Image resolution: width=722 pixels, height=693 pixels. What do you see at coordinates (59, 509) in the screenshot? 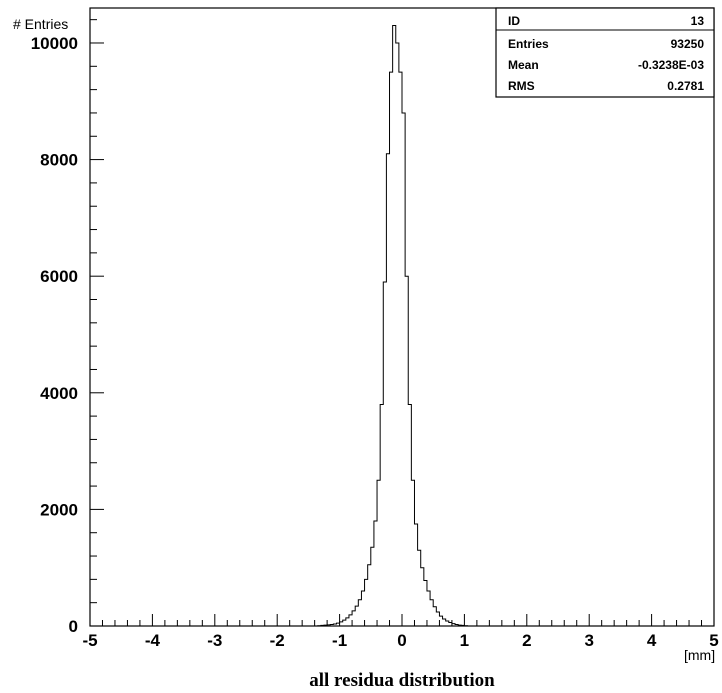
I see `y-tick-label: 2000` at bounding box center [59, 509].